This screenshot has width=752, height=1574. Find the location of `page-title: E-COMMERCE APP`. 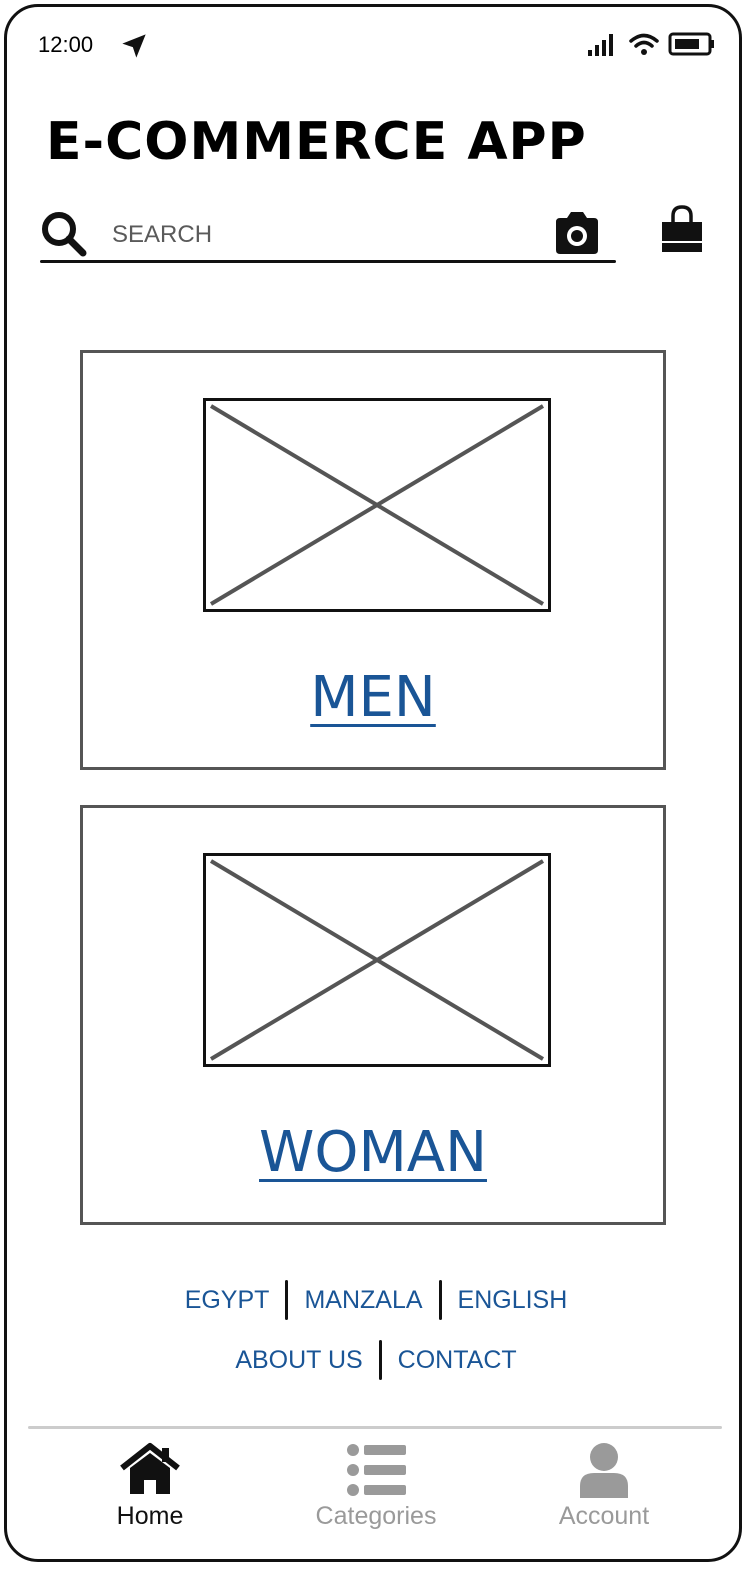

page-title: E-COMMERCE APP is located at coordinates (316, 142).